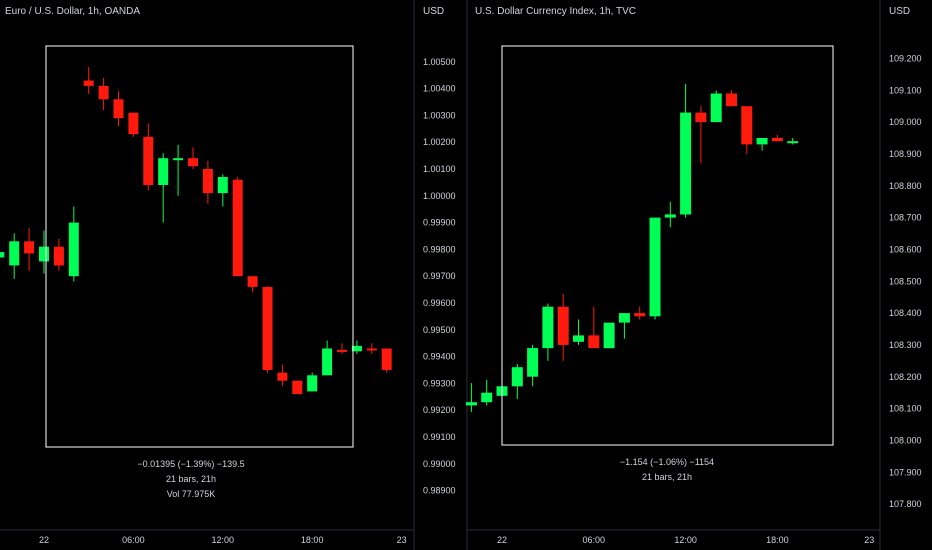  What do you see at coordinates (439, 89) in the screenshot?
I see `price-tick-label: 1.00400` at bounding box center [439, 89].